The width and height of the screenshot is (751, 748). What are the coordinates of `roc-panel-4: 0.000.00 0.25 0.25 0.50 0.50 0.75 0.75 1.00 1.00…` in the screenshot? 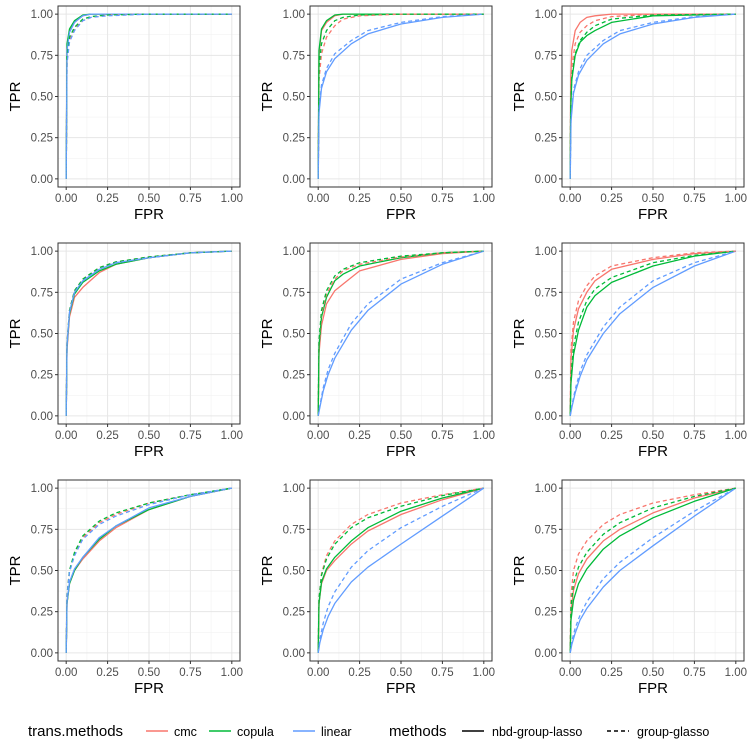 It's located at (125, 351).